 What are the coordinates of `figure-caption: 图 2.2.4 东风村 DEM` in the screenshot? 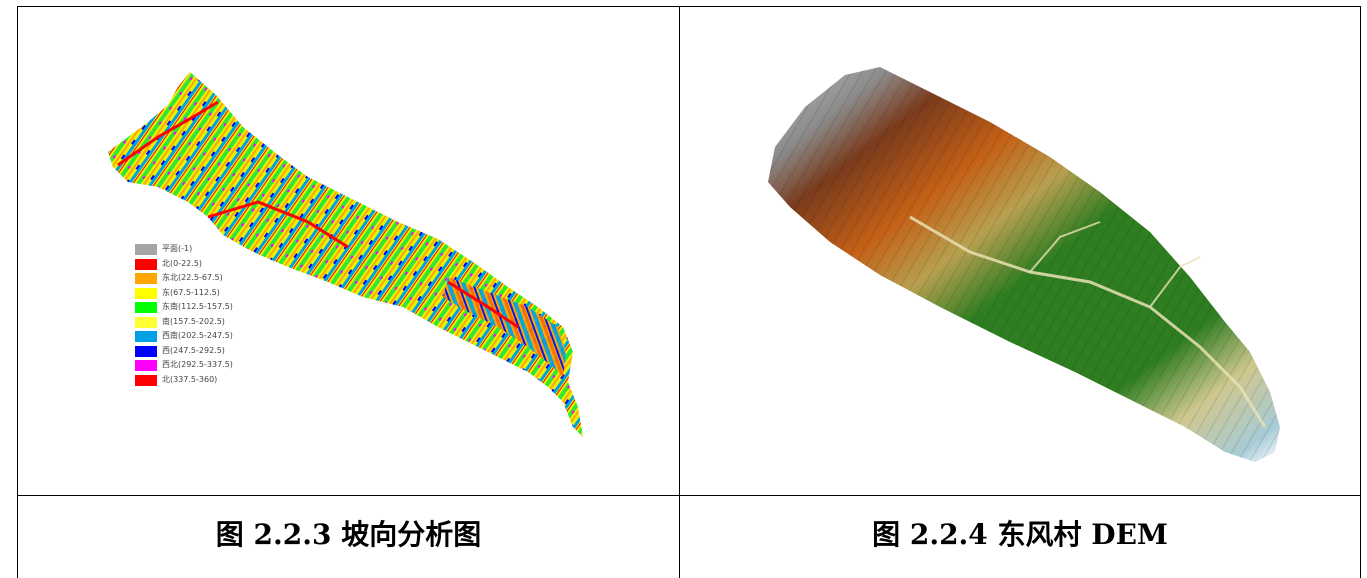 It's located at (1020, 534).